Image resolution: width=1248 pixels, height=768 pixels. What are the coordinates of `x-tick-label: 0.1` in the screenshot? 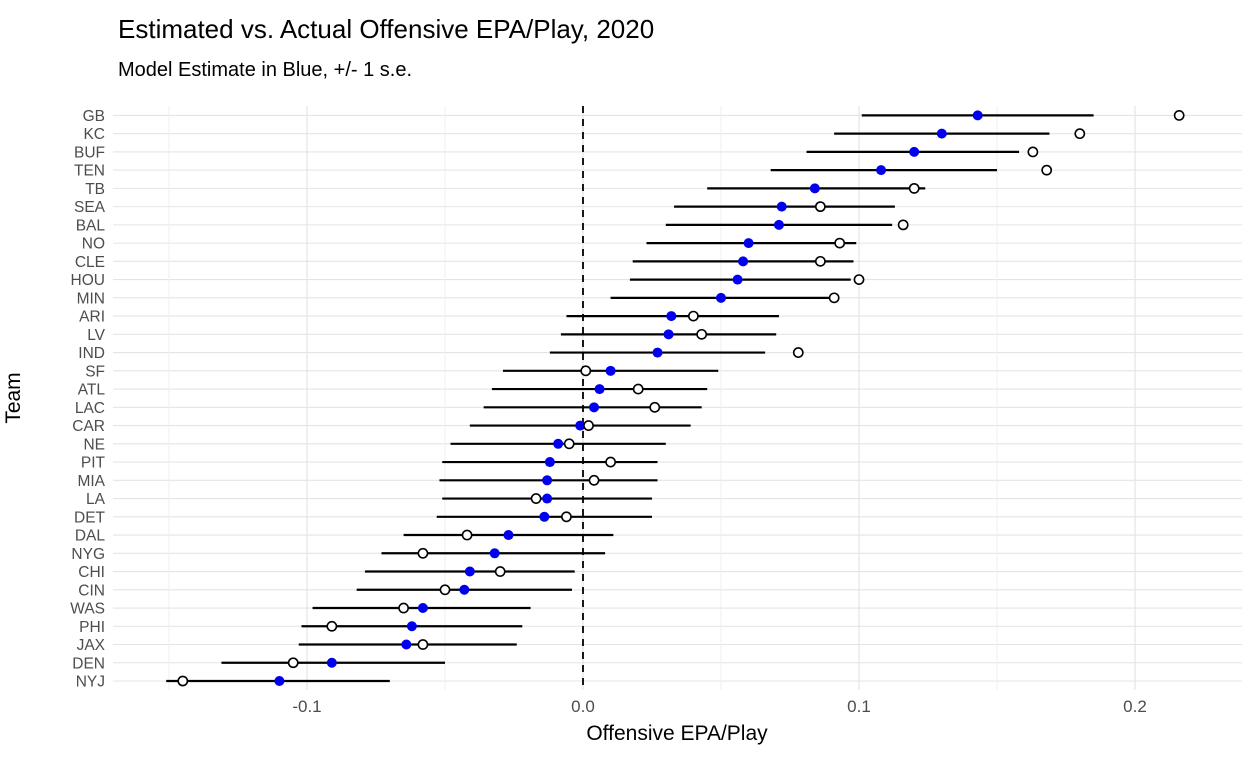 It's located at (859, 706).